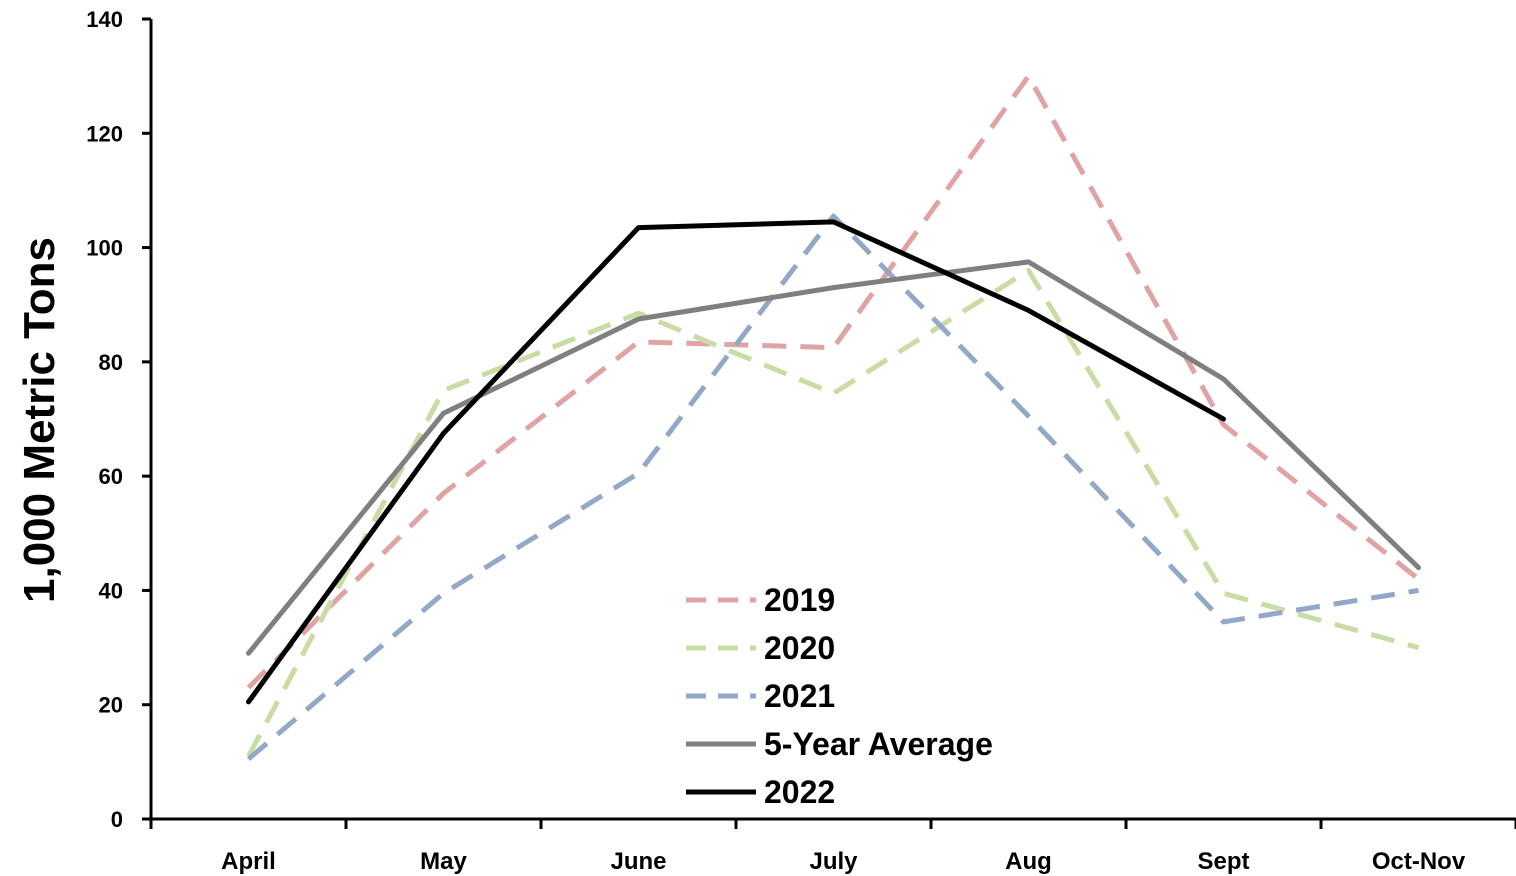 The image size is (1516, 876). What do you see at coordinates (799, 600) in the screenshot?
I see `legend-label: 2019` at bounding box center [799, 600].